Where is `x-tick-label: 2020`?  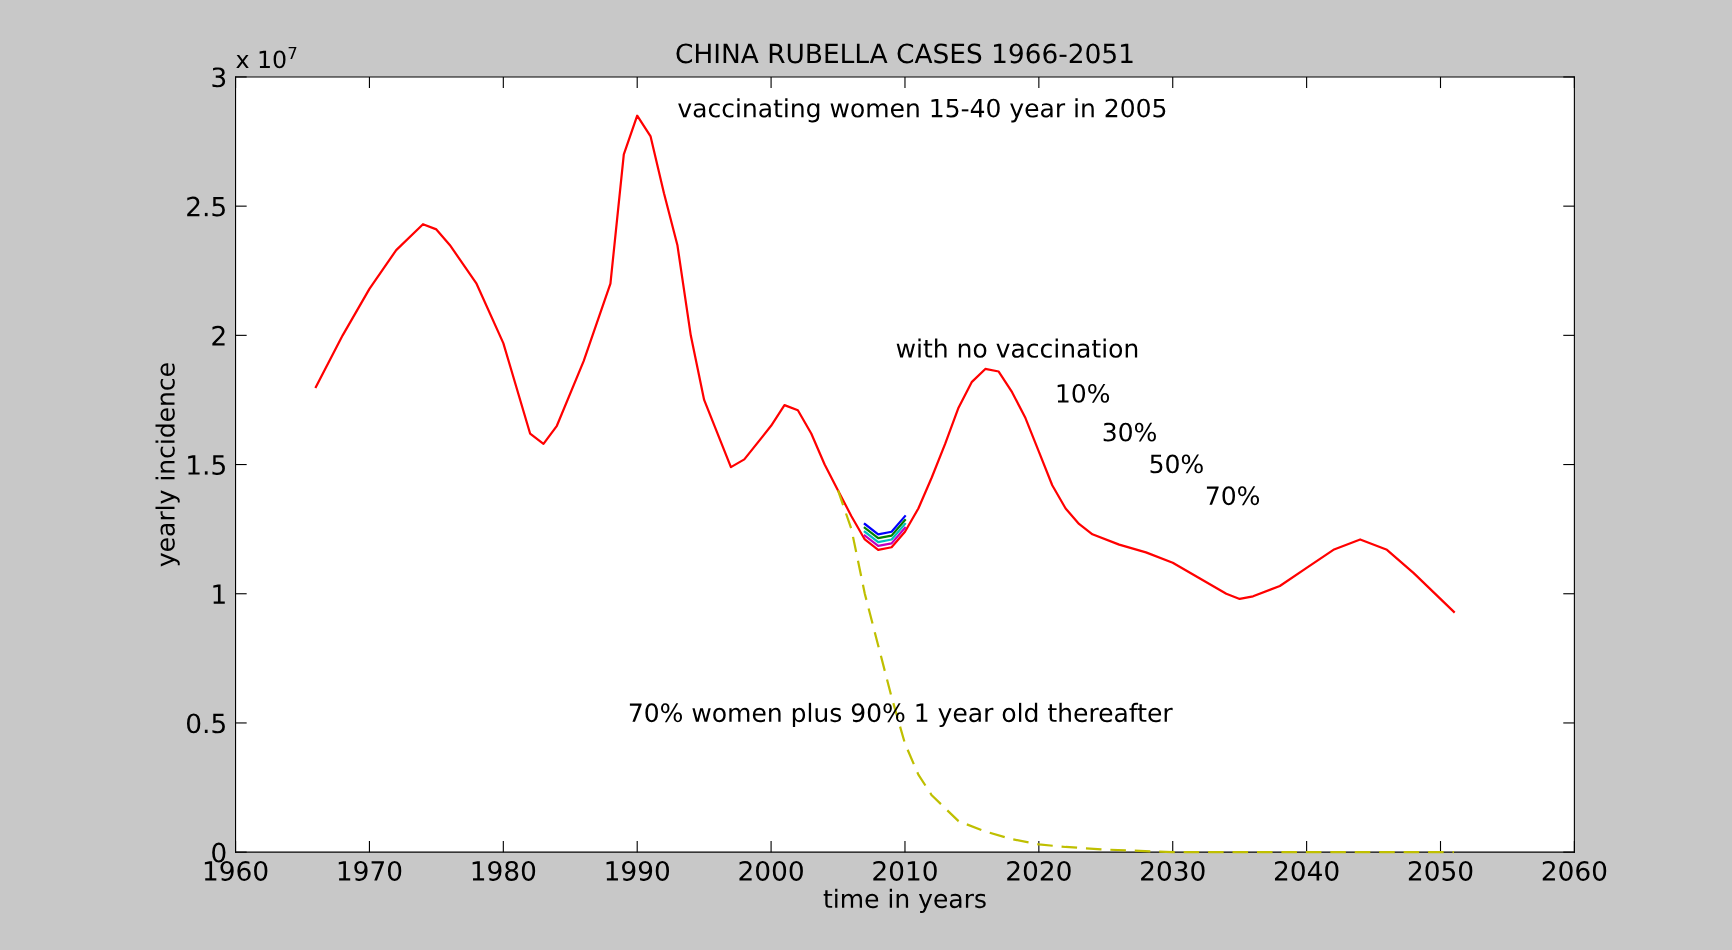 x-tick-label: 2020 is located at coordinates (1039, 870).